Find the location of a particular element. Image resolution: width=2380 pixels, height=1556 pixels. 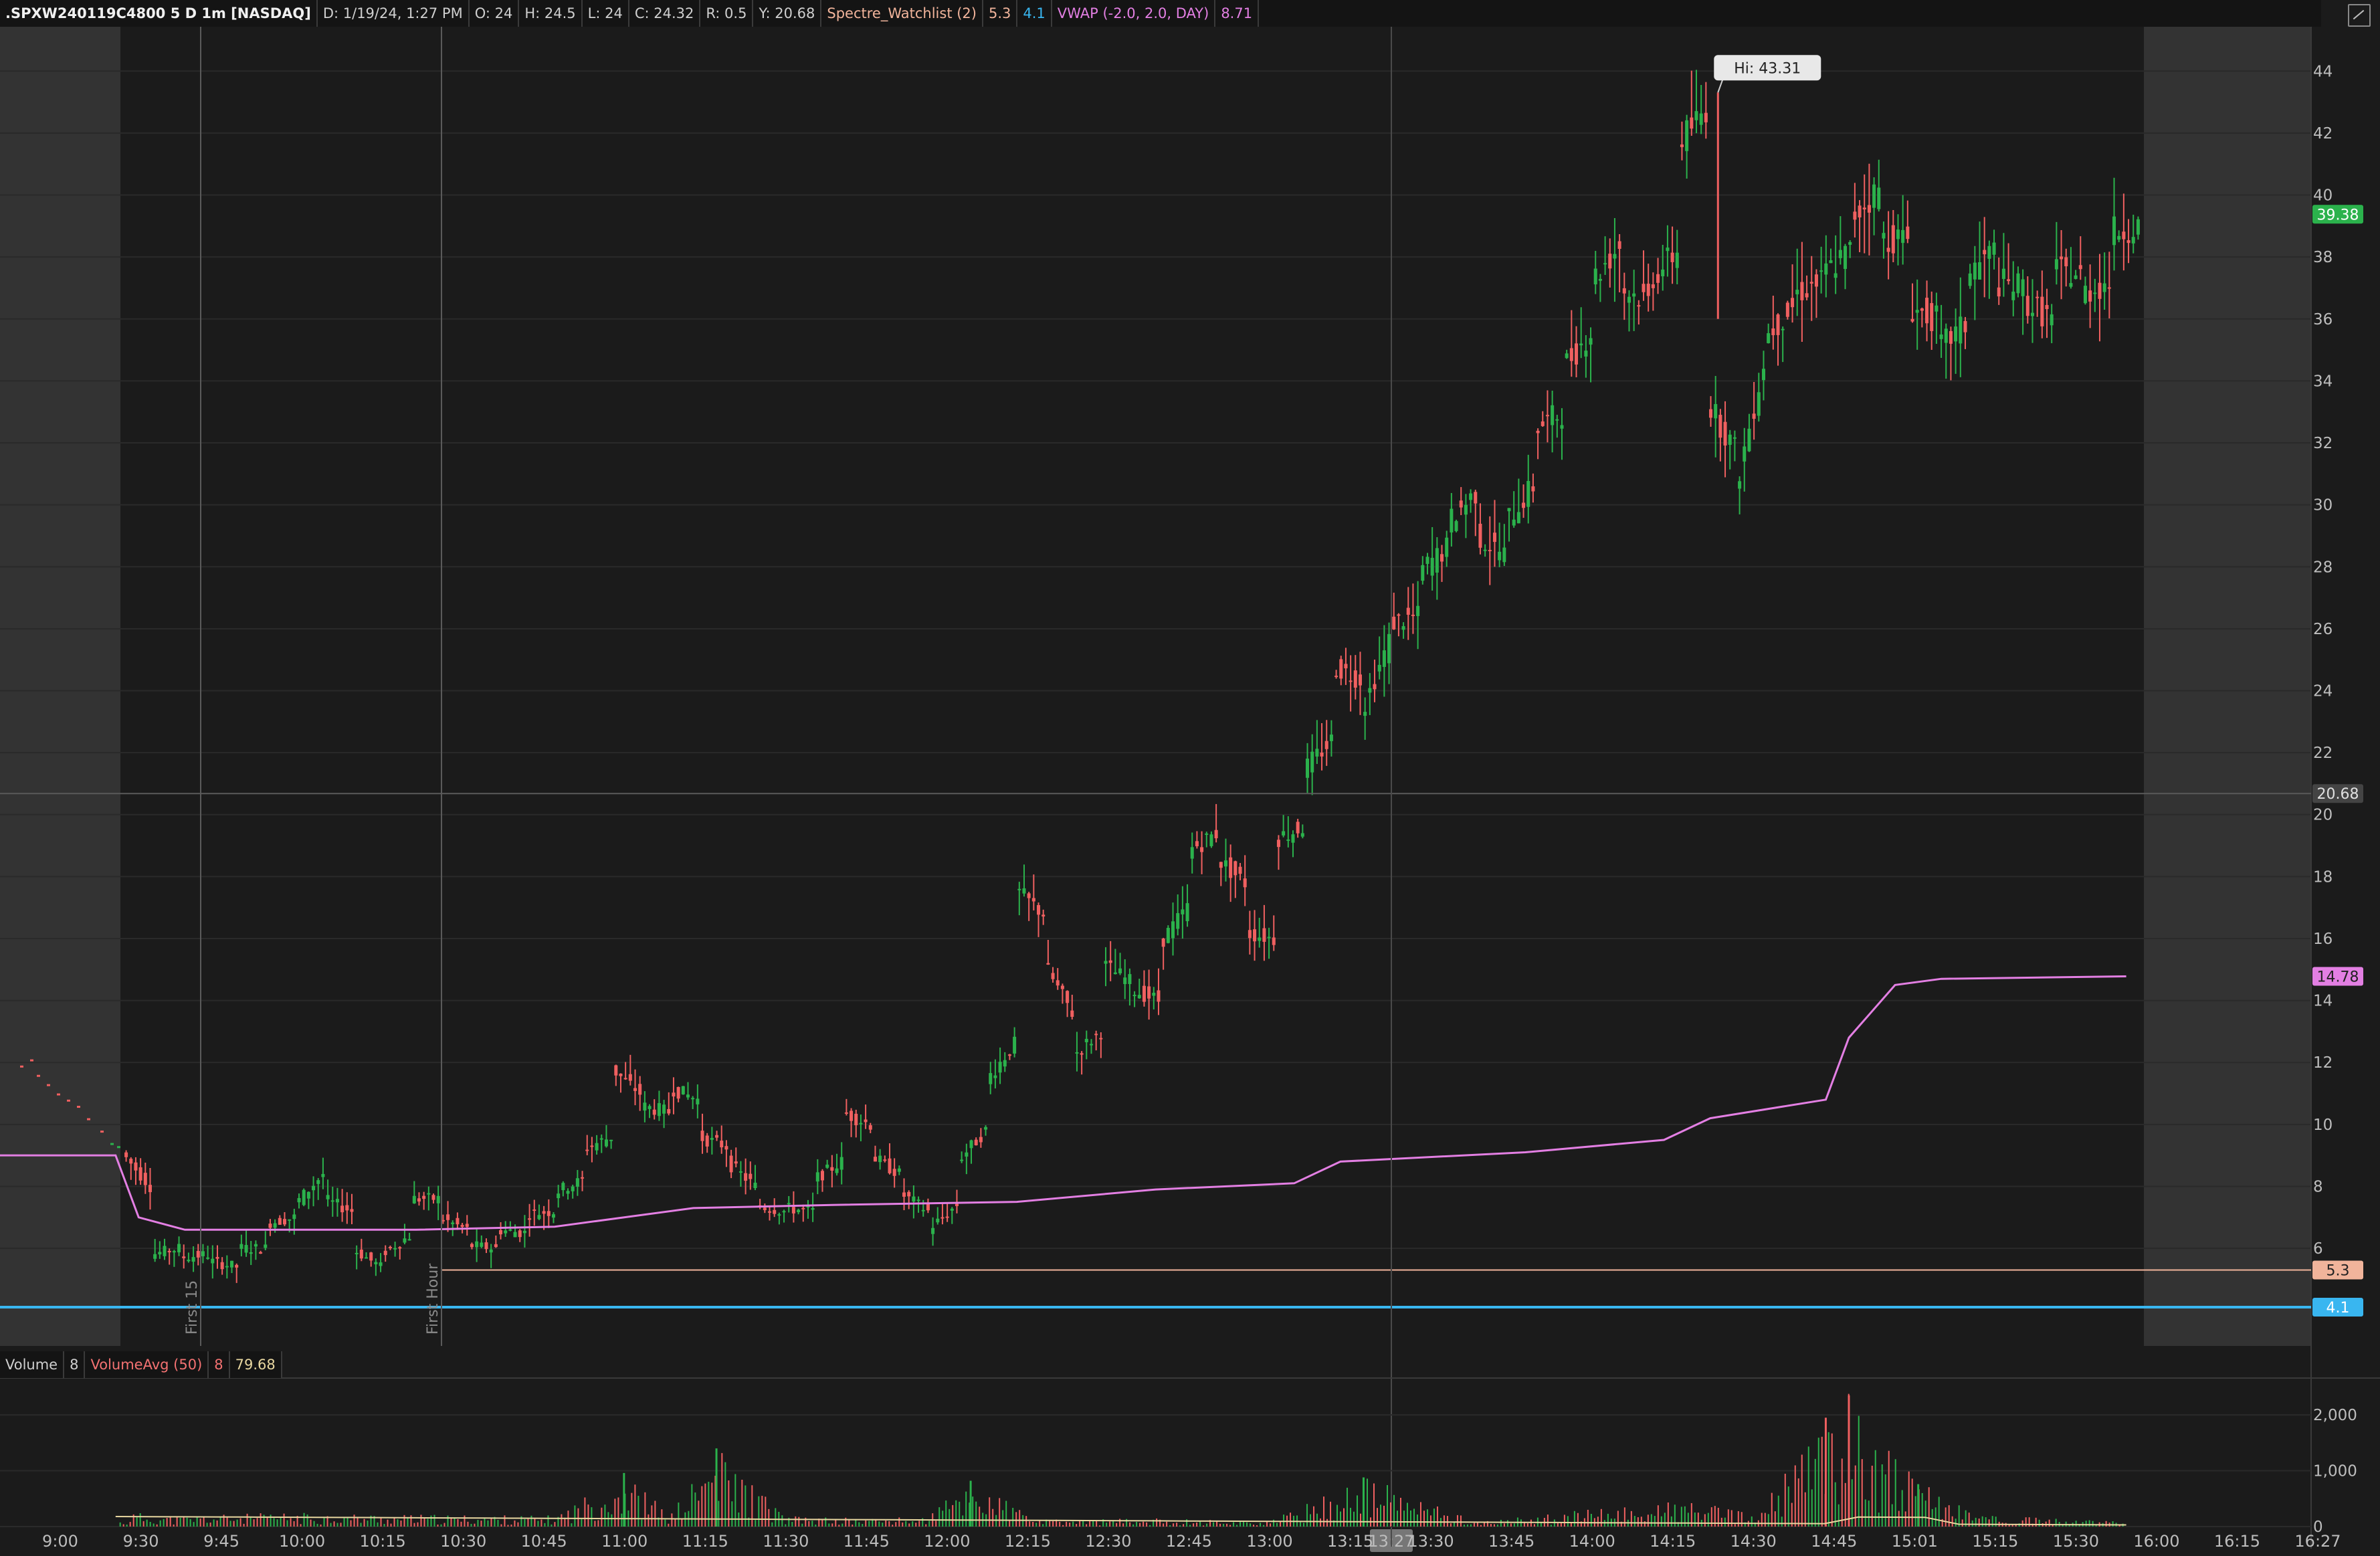

volume-avg-study: VolumeAvg (50) is located at coordinates (147, 1364).